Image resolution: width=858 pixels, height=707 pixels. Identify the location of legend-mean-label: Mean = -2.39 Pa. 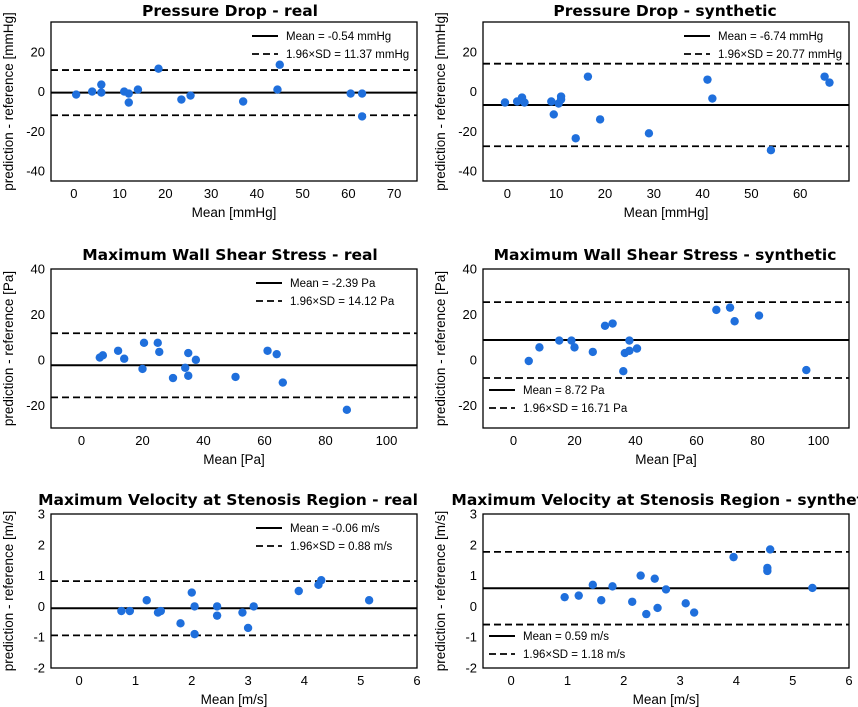
(333, 284).